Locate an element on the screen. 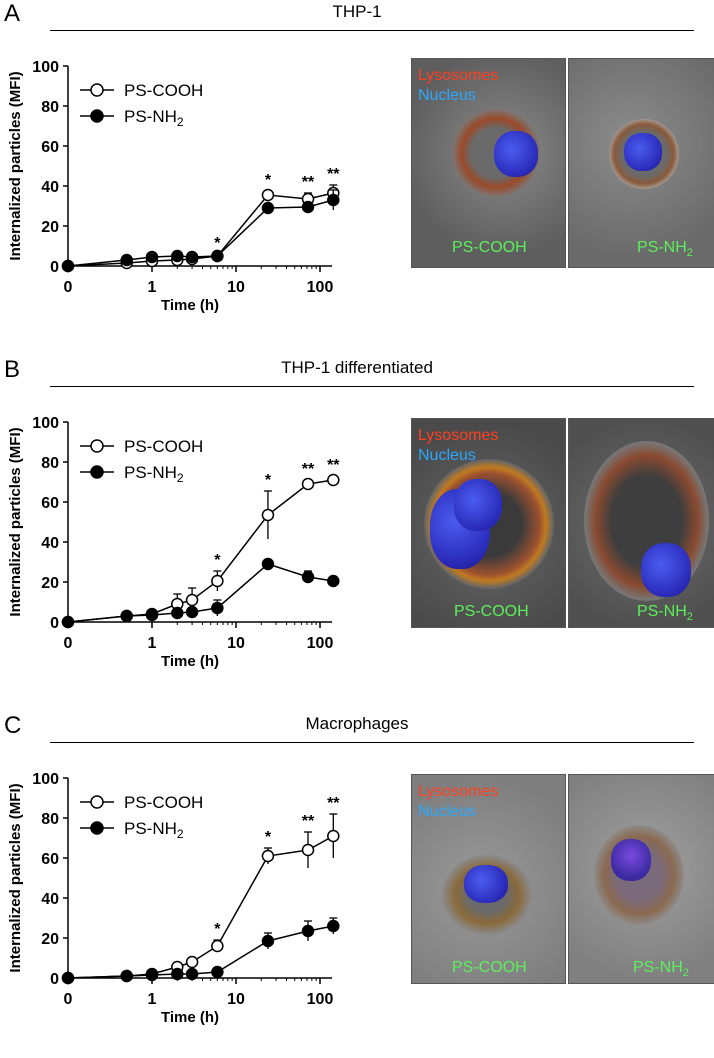 This screenshot has width=714, height=1058. y-axis-label: Internalized particles (MFI) is located at coordinates (15, 521).